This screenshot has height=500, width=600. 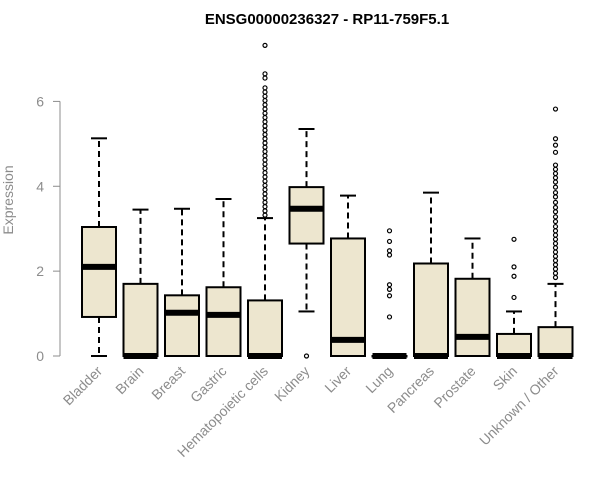 What do you see at coordinates (378, 379) in the screenshot?
I see `x-tick-label: Lung` at bounding box center [378, 379].